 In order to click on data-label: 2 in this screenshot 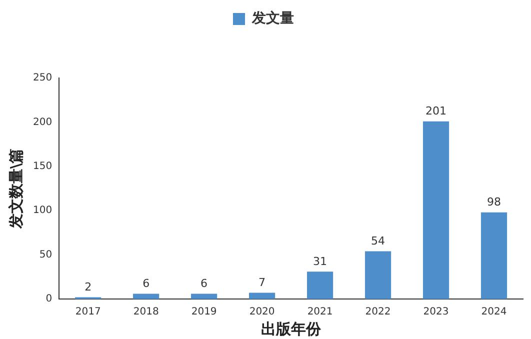, I will do `click(88, 287)`.